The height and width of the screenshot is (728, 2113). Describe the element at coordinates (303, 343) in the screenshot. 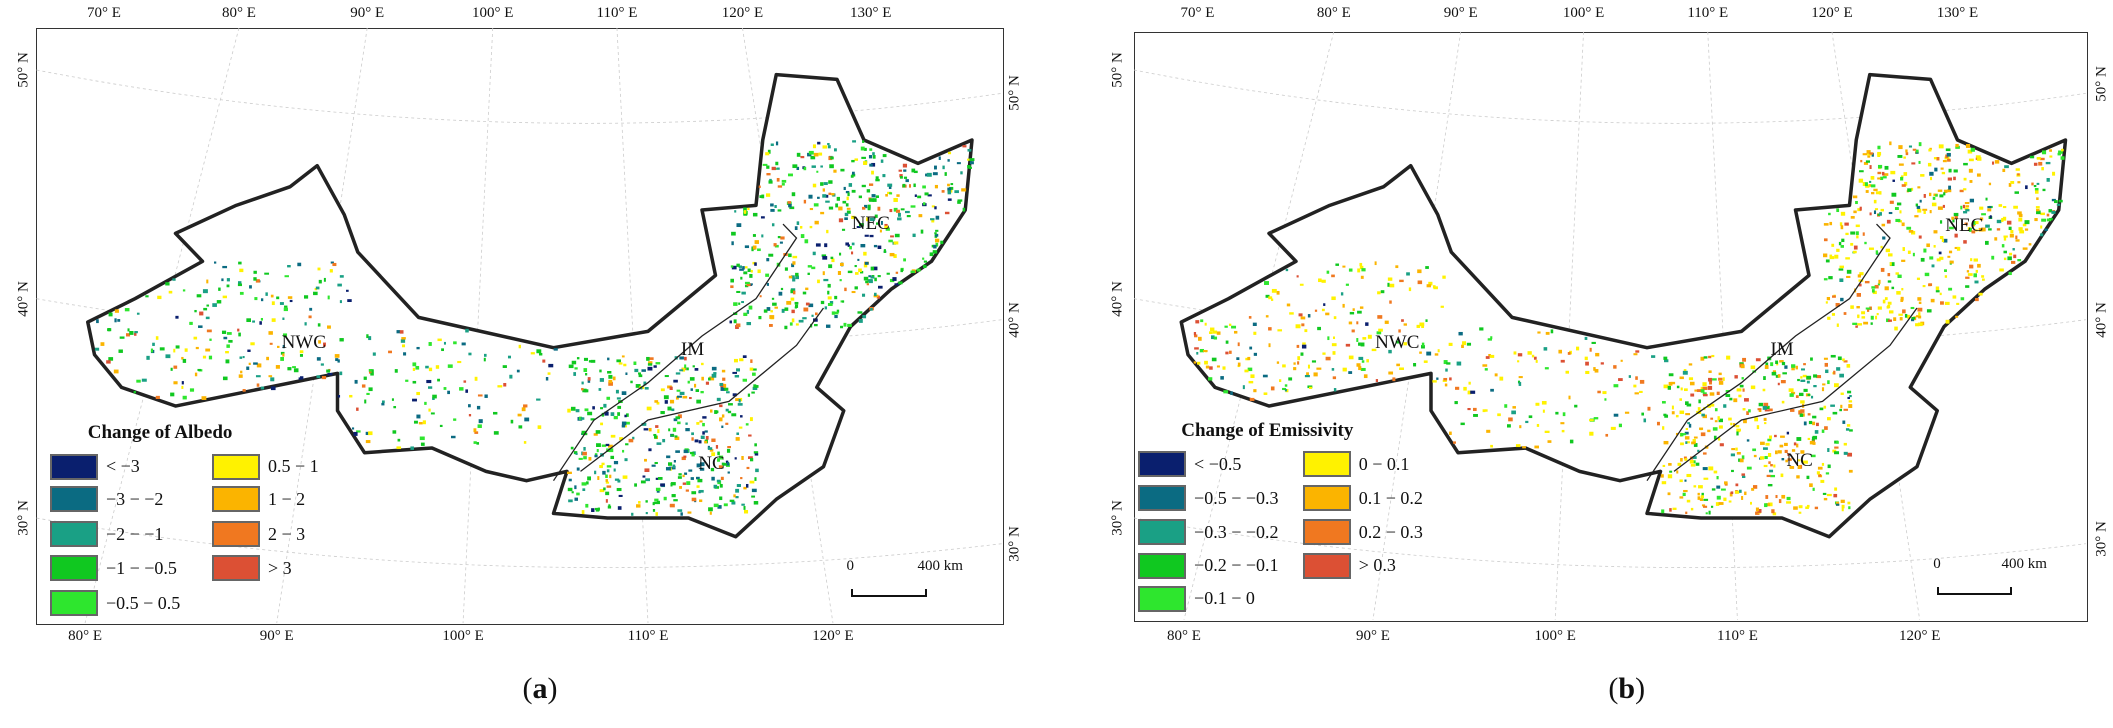

I see `region-label-nwc: NWC` at that location.